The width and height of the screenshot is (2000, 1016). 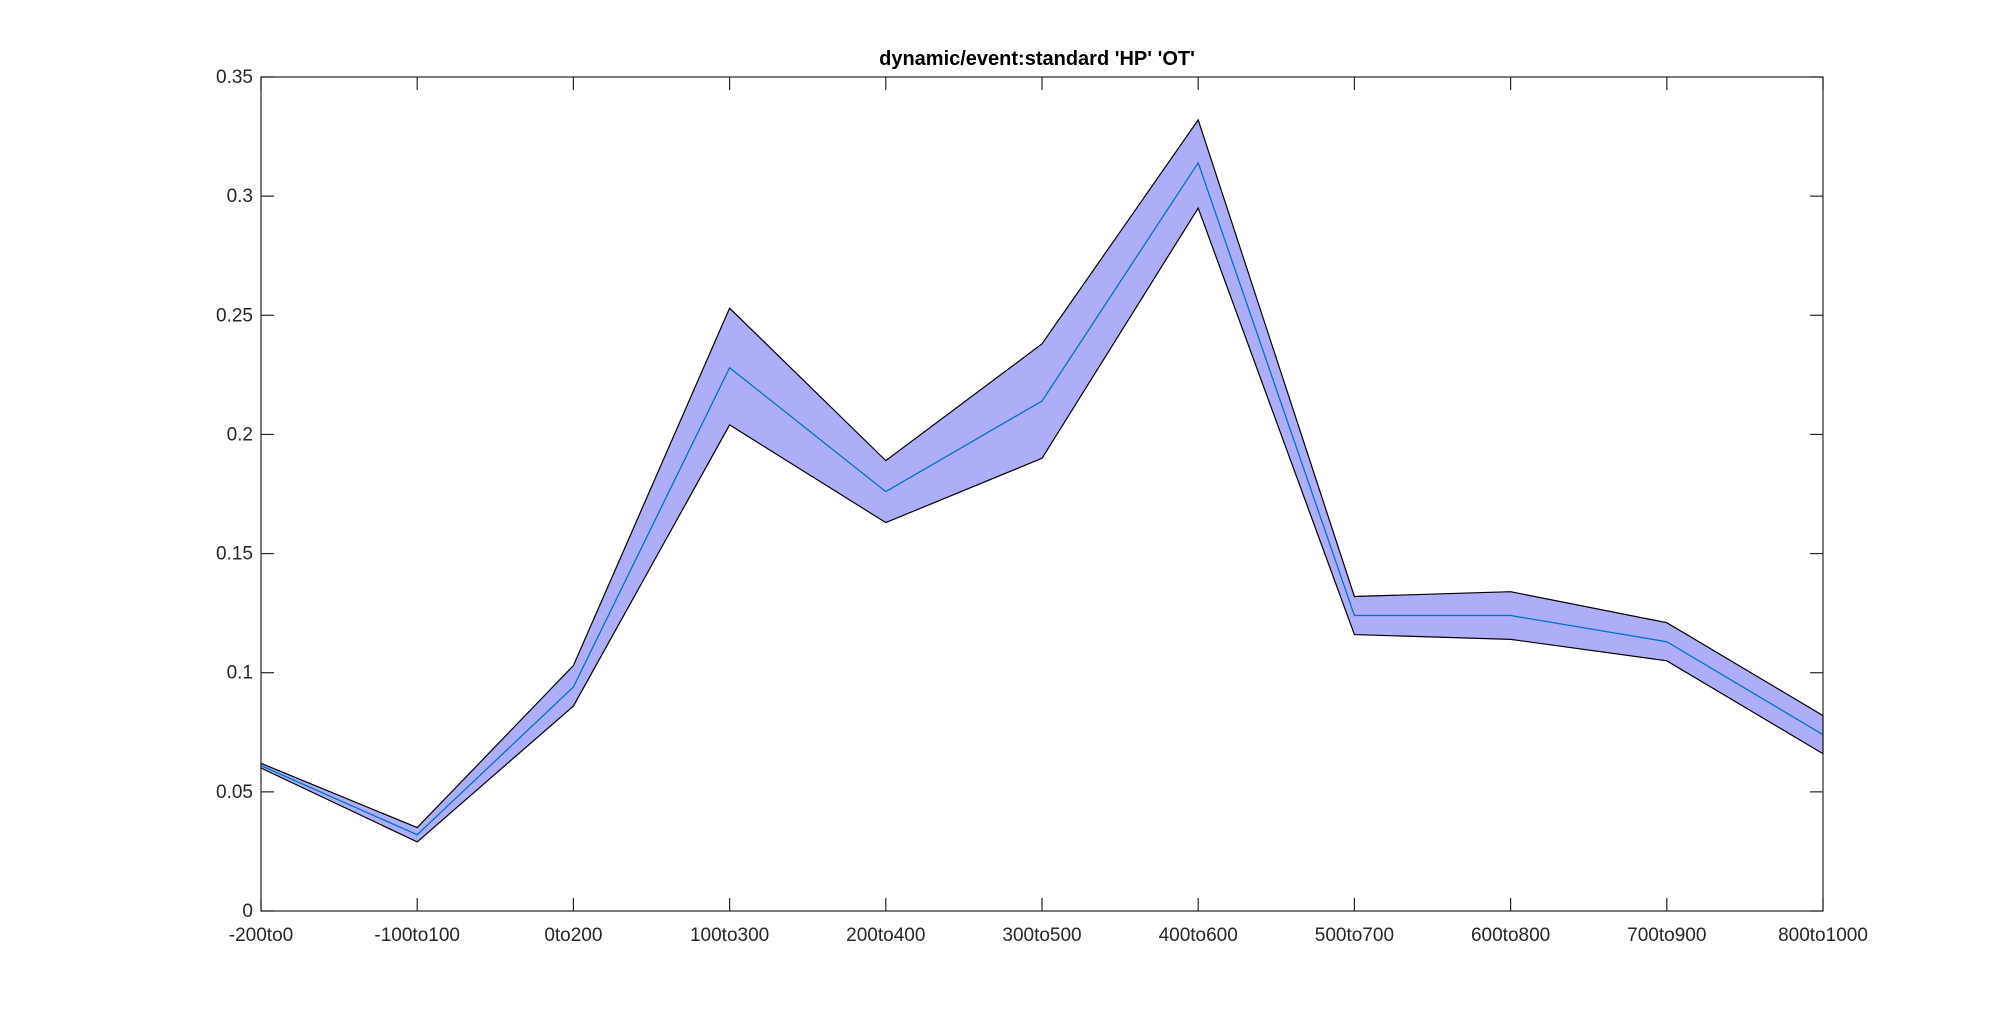 What do you see at coordinates (573, 935) in the screenshot?
I see `x-tick-label: 0to200` at bounding box center [573, 935].